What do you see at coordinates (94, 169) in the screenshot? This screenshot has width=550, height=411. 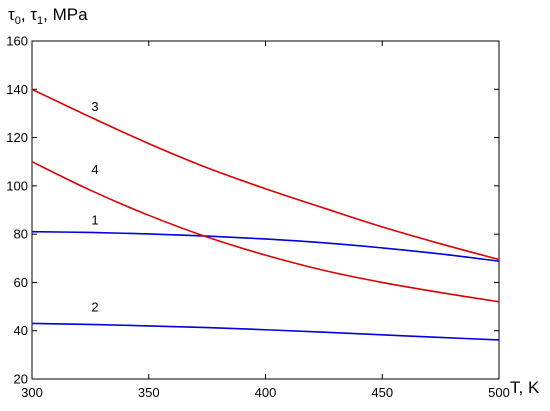 I see `series-label-4: 4` at bounding box center [94, 169].